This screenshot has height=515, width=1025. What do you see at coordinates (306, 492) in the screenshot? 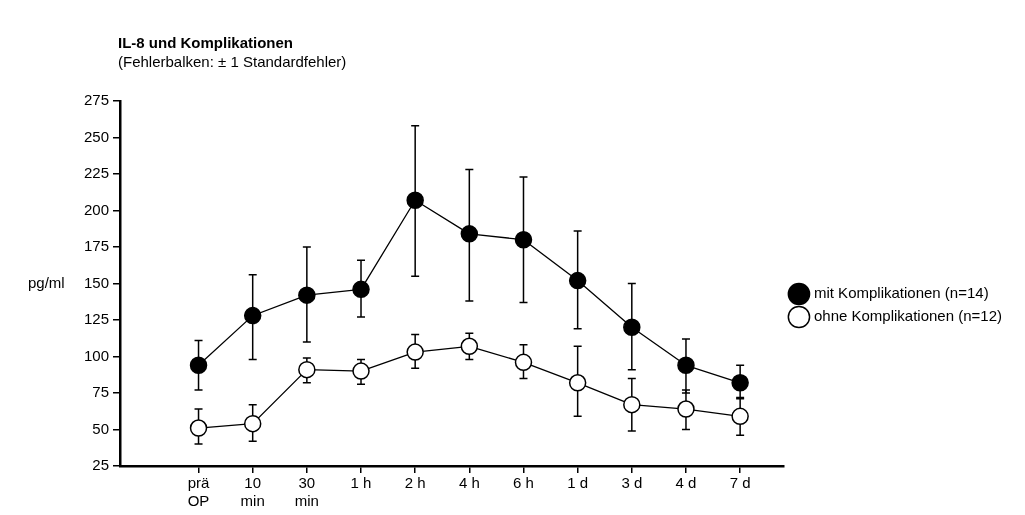
I see `x-tick-label: 30 min` at bounding box center [306, 492].